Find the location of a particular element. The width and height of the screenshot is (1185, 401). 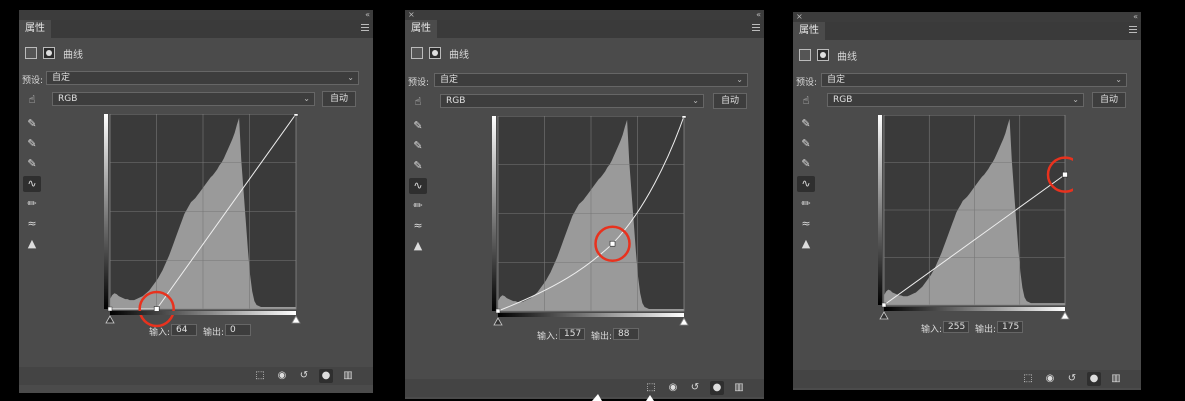

input-gradient-bar is located at coordinates (203, 313).